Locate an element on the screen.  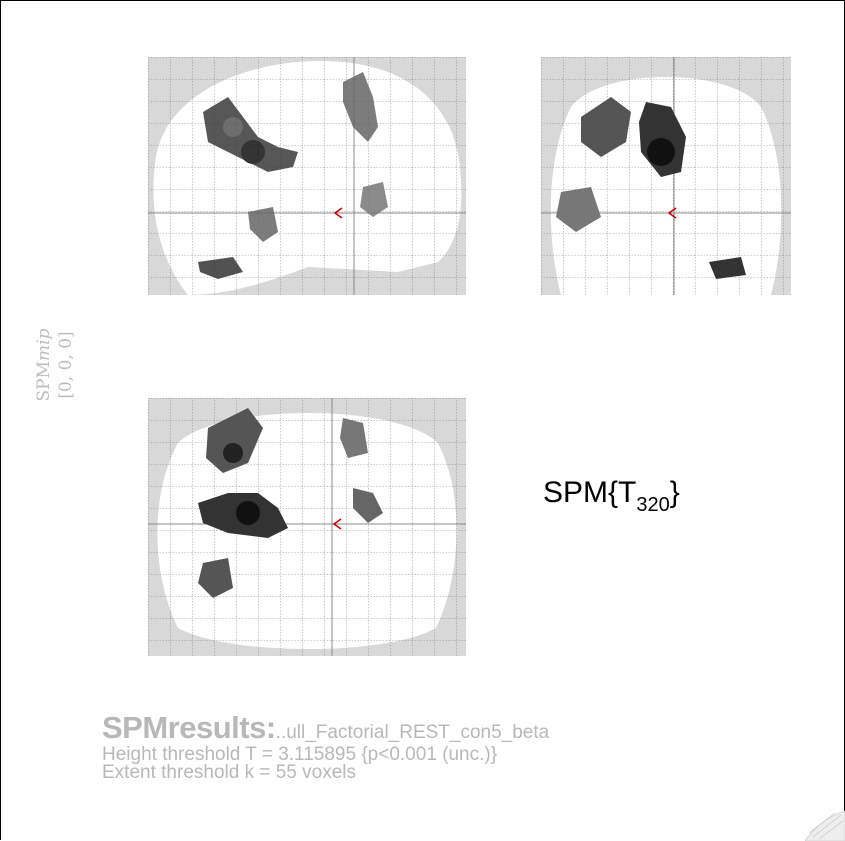
mip-italic: mip is located at coordinates (44, 344).